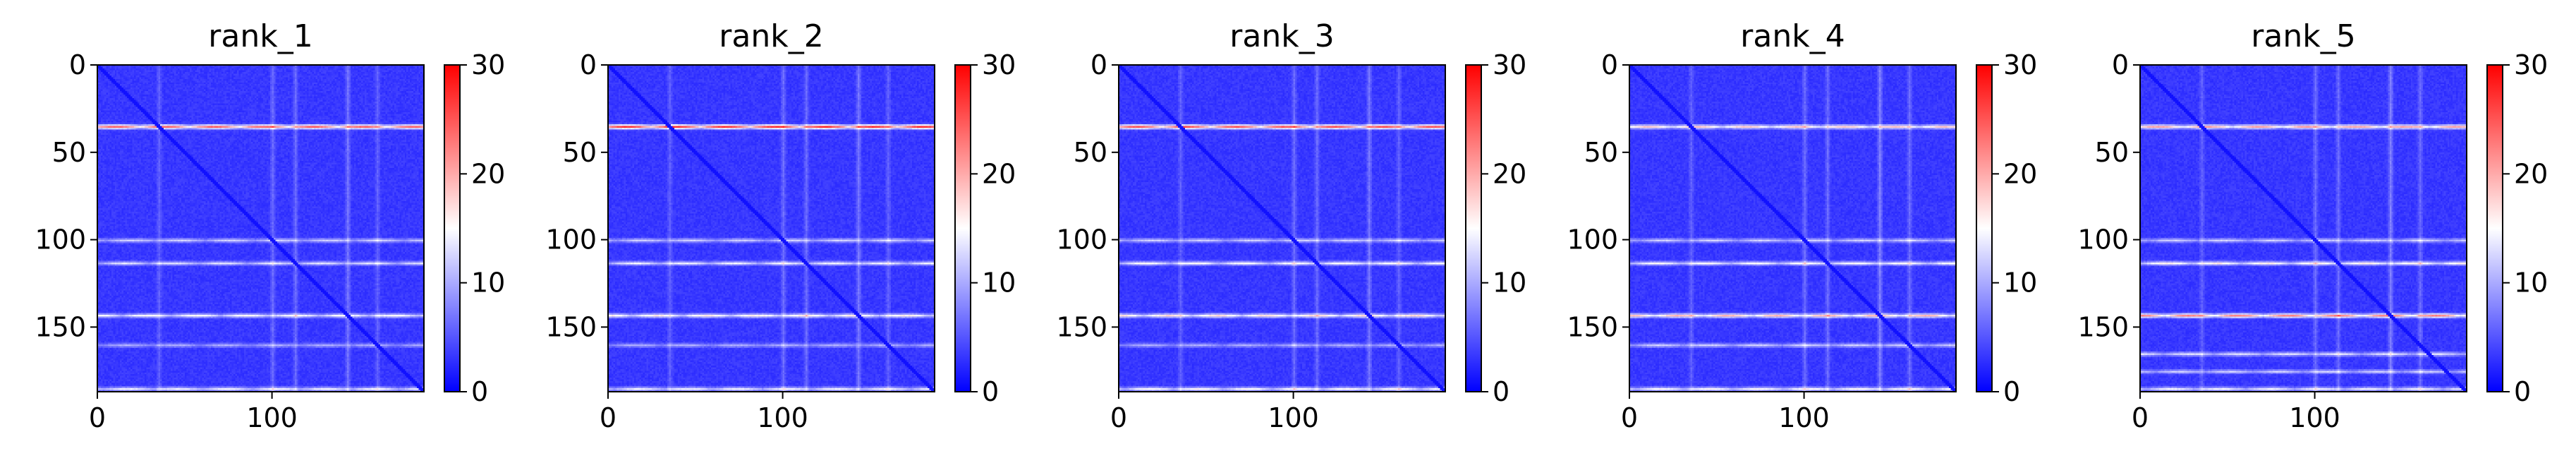 This screenshot has width=2576, height=463. I want to click on panel-title: rank_5, so click(2303, 36).